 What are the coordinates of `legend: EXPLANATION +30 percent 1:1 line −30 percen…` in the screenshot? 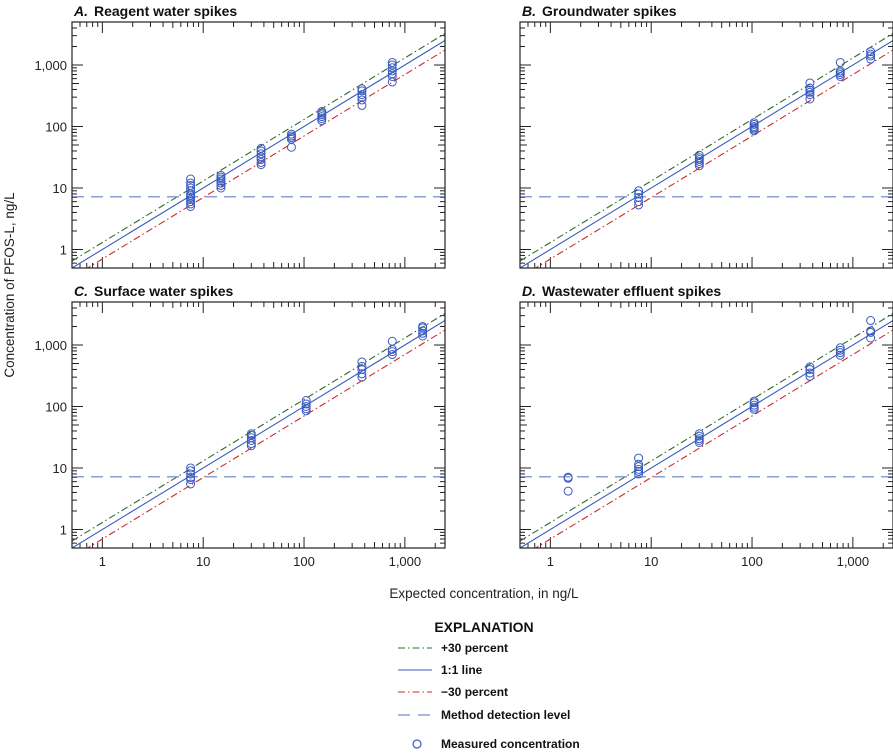 It's located at (489, 685).